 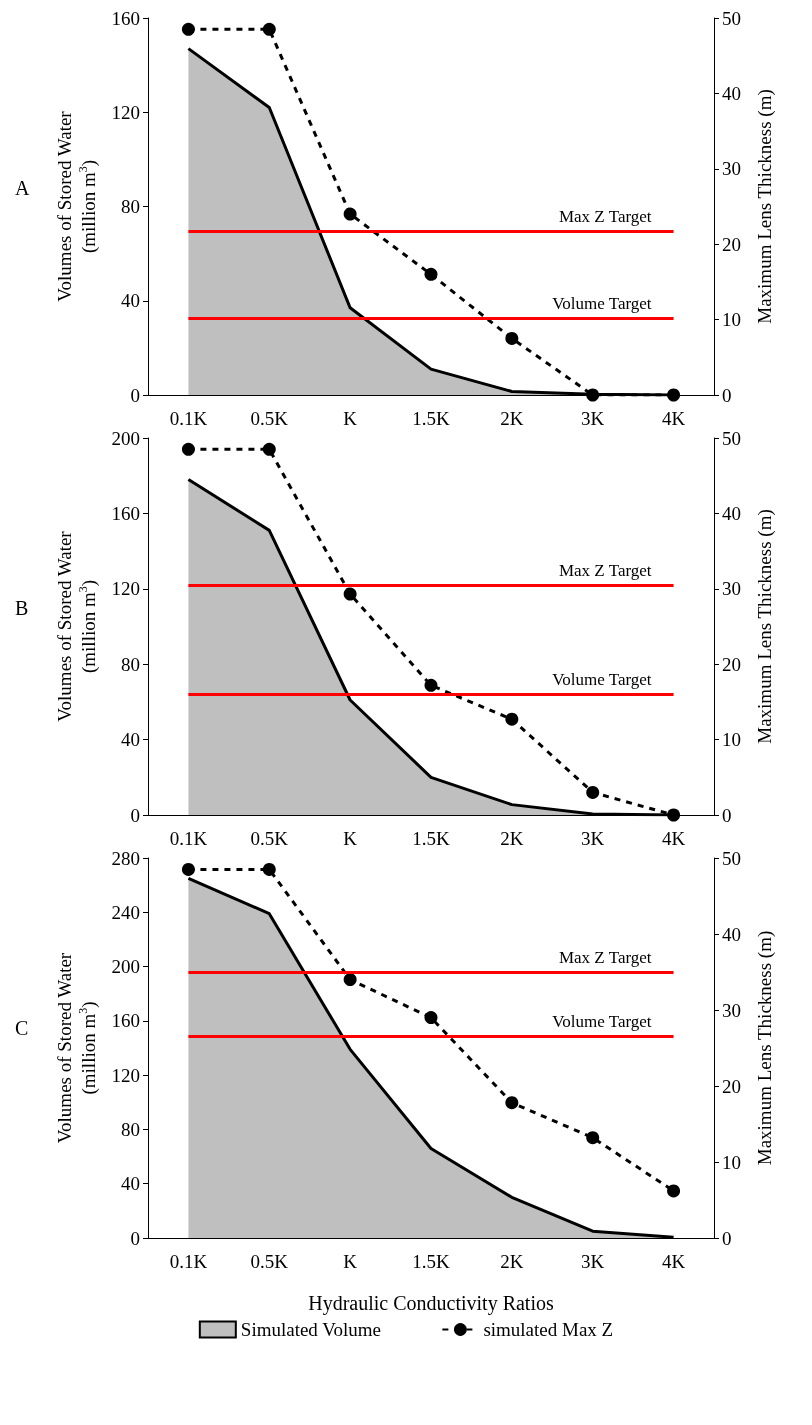 I want to click on text: C, so click(x=22, y=1028).